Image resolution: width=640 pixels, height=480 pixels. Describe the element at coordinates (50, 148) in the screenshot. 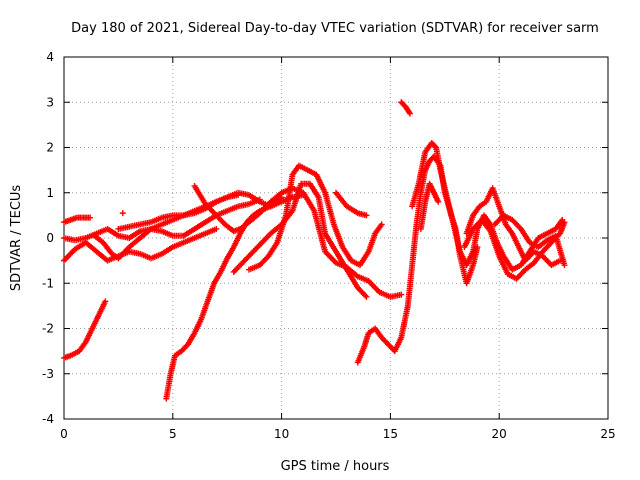

I see `y-tick-label: 2` at that location.